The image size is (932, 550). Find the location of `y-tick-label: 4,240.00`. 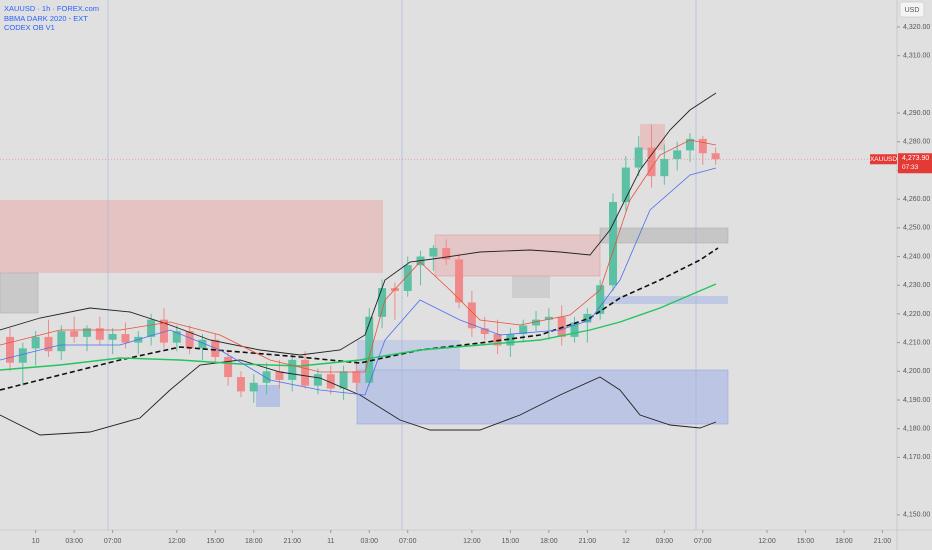

y-tick-label: 4,240.00 is located at coordinates (916, 256).